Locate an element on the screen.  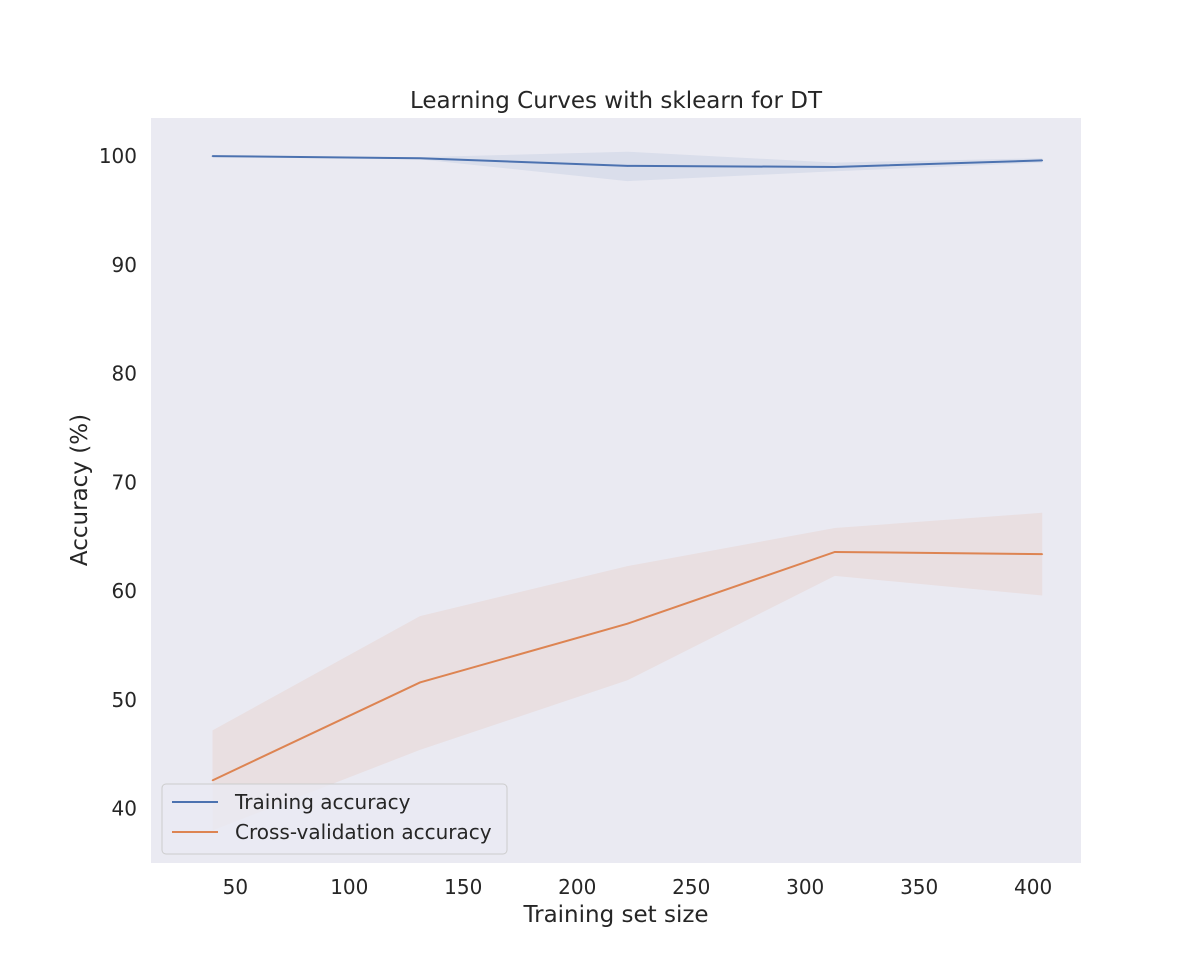
x-tick-label: 350 is located at coordinates (919, 887).